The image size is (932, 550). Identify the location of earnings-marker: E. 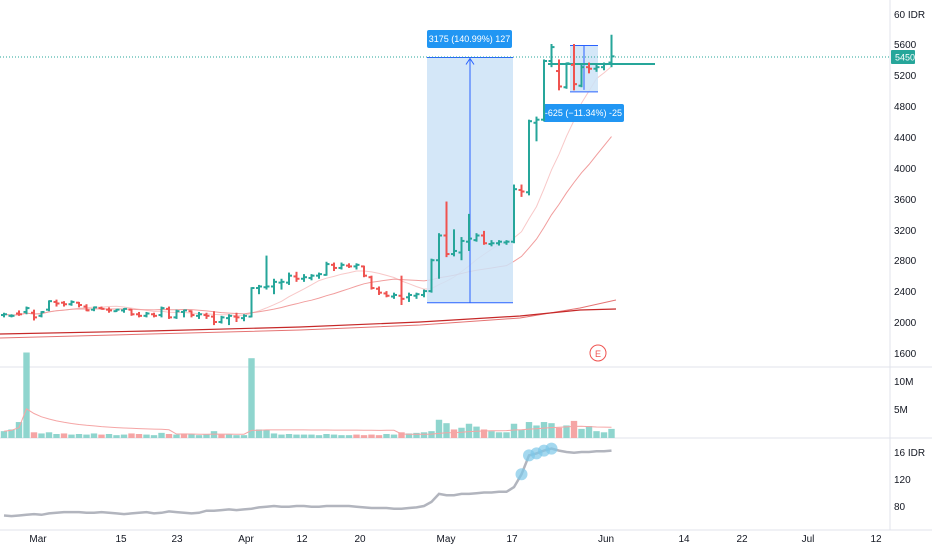
(598, 353).